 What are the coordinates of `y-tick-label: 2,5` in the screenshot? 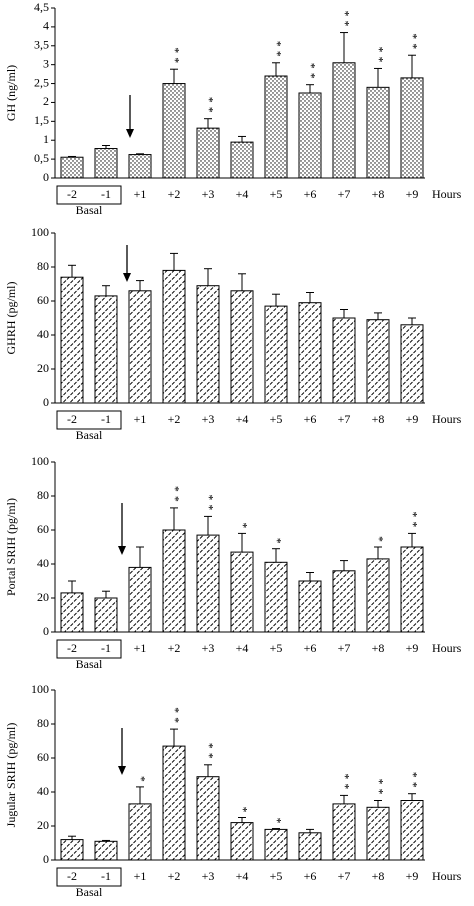 It's located at (41, 82).